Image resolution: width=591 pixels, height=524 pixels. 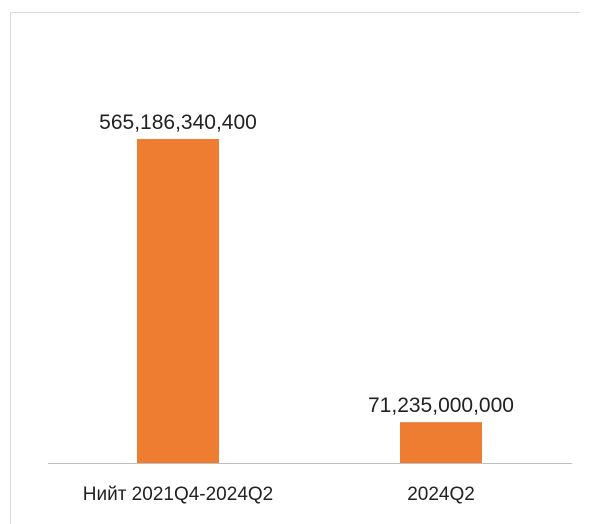 I want to click on x-tick-label-0: Нийт 2021Q4-2024Q2, so click(x=178, y=494).